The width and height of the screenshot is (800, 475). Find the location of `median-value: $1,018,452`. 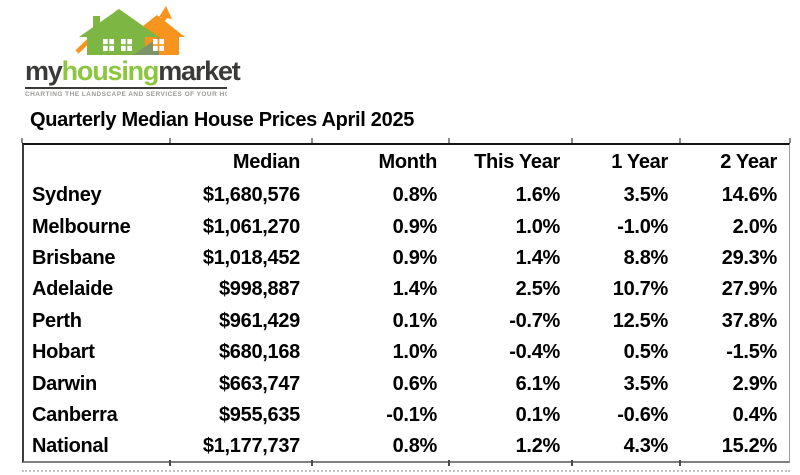

median-value: $1,018,452 is located at coordinates (251, 257).